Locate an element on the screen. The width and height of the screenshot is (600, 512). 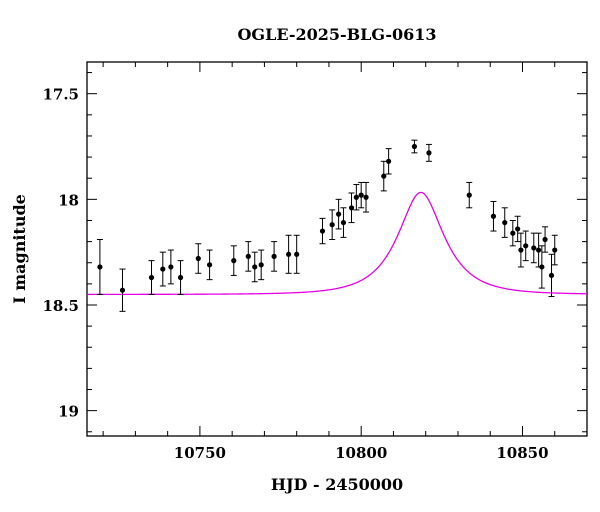
x-tick-label: 10800 is located at coordinates (361, 453).